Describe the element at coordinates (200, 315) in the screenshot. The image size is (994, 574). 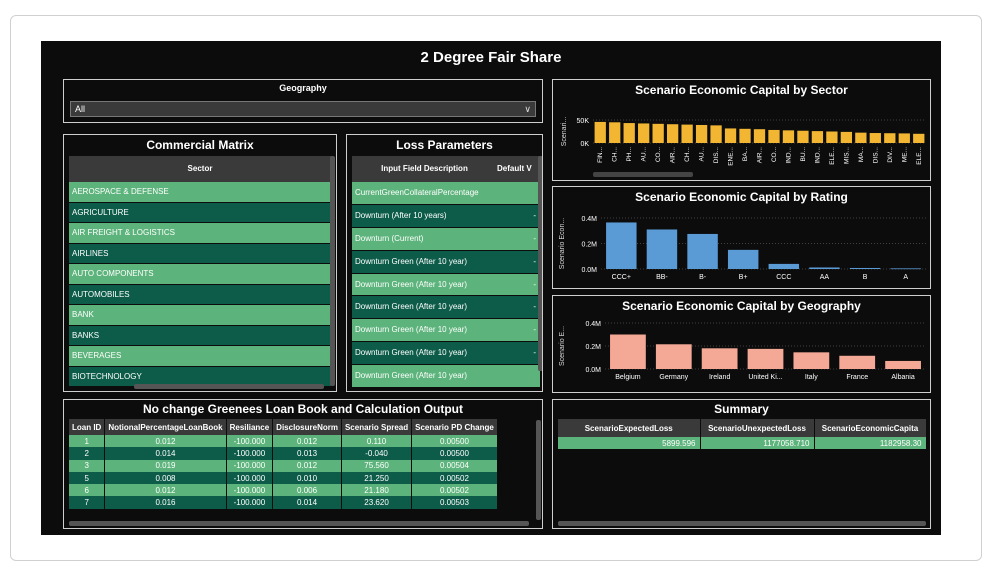
I see `list-item: BANK` at that location.